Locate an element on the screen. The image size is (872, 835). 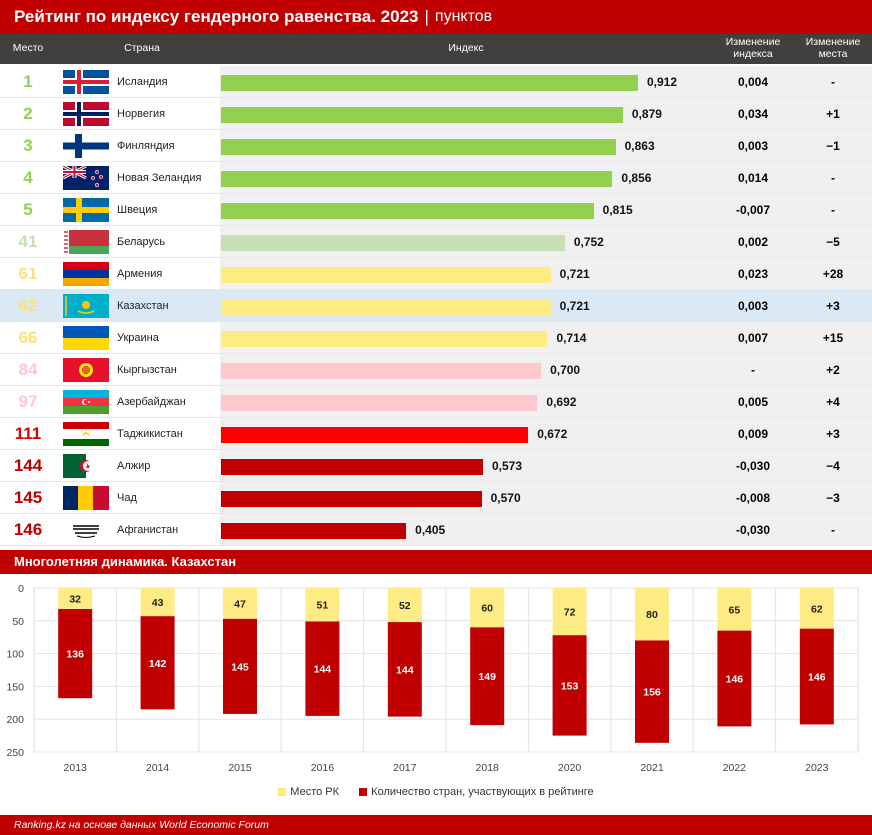
table-row: 146 Афганистан 0,405 -0,030 - is located at coordinates (436, 530).